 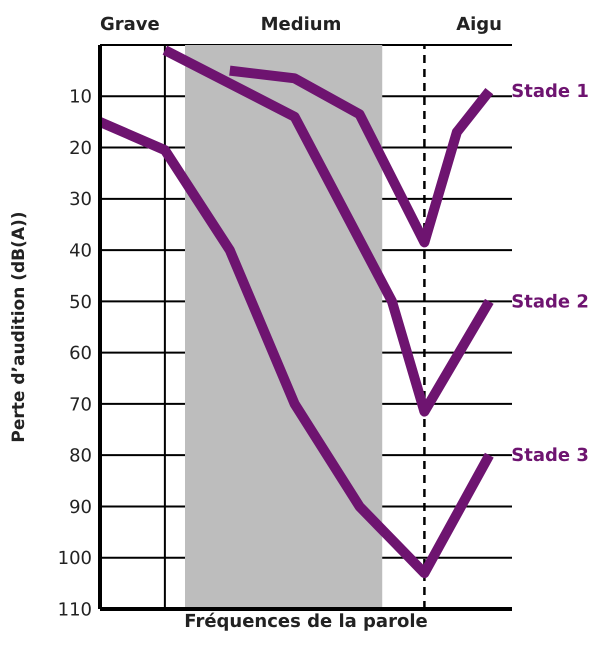 What do you see at coordinates (479, 24) in the screenshot?
I see `text: Aigu` at bounding box center [479, 24].